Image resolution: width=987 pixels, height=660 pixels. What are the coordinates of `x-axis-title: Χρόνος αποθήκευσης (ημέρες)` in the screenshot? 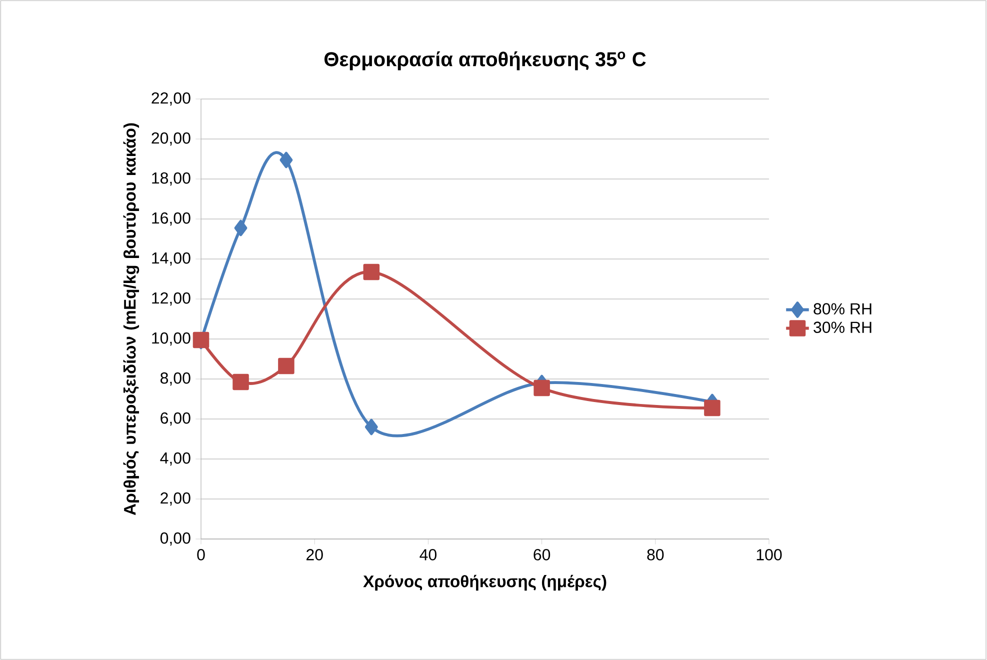 It's located at (484, 582).